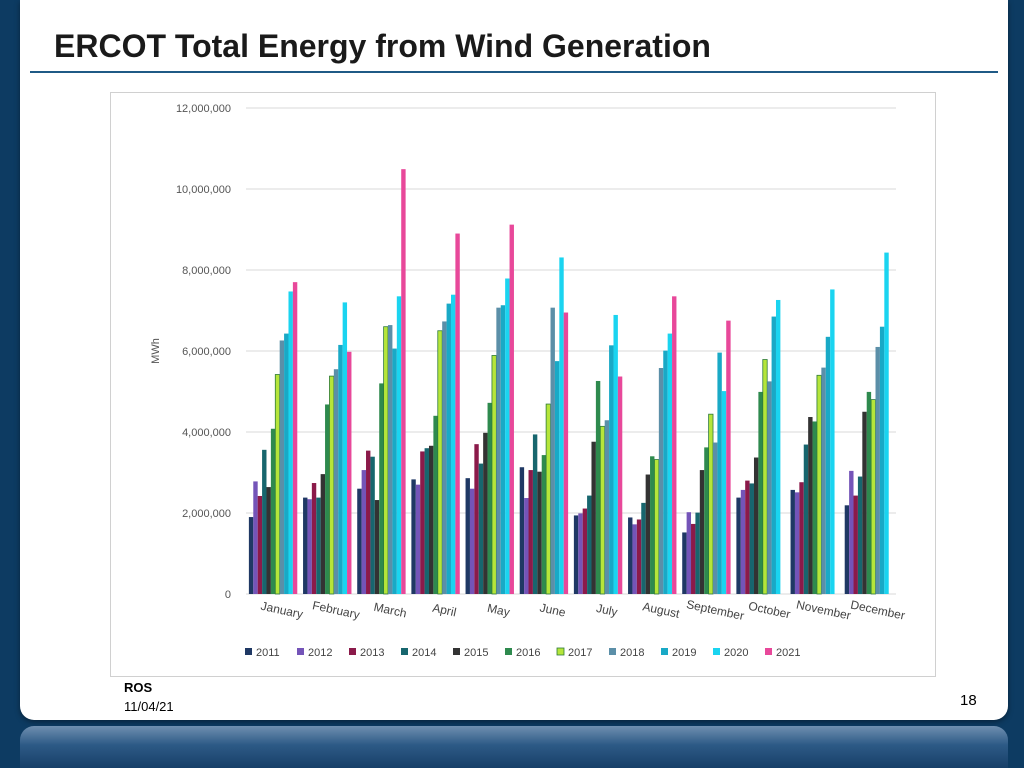  I want to click on x-tick-label: February, so click(336, 610).